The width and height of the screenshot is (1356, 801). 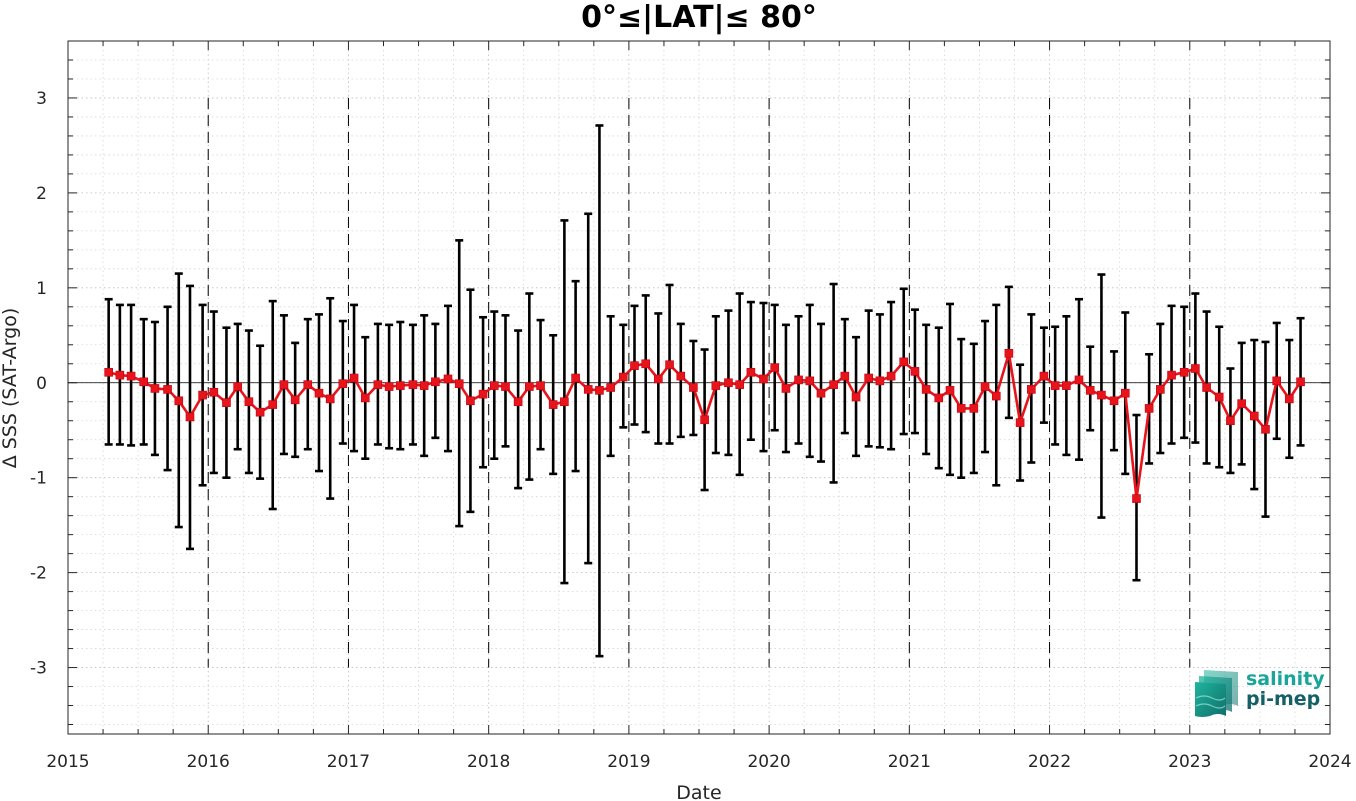 What do you see at coordinates (38, 669) in the screenshot?
I see `y-tick-label: -3` at bounding box center [38, 669].